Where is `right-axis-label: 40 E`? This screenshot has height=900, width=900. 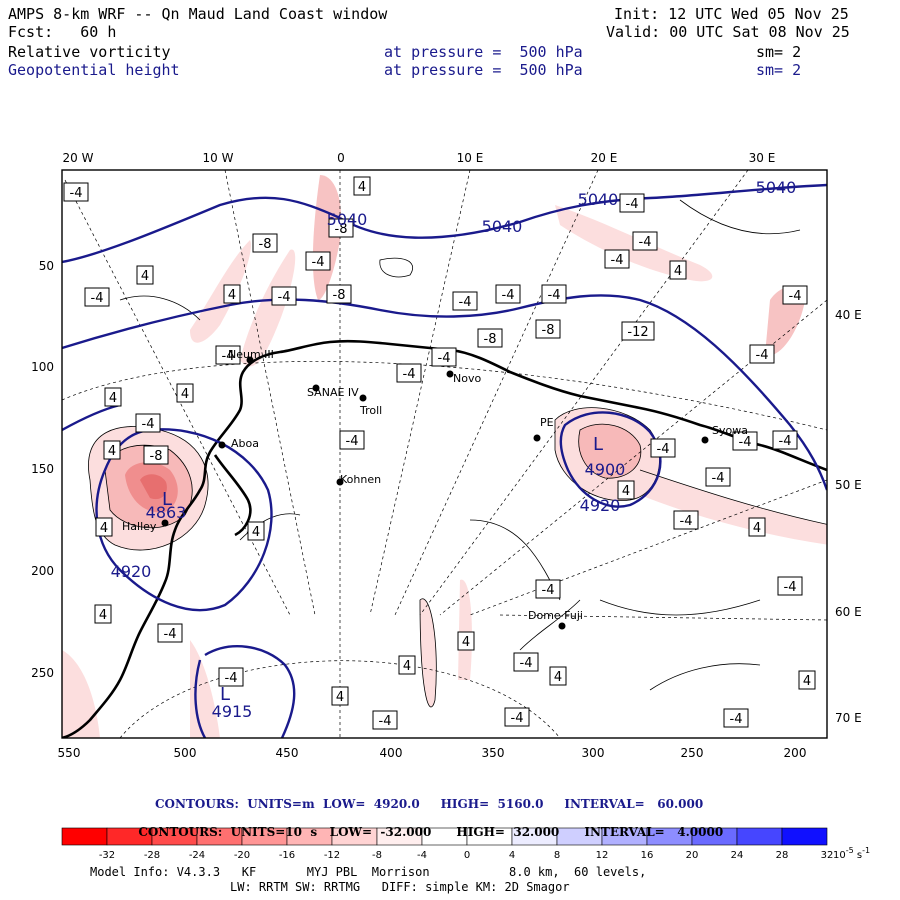 right-axis-label: 40 E is located at coordinates (848, 315).